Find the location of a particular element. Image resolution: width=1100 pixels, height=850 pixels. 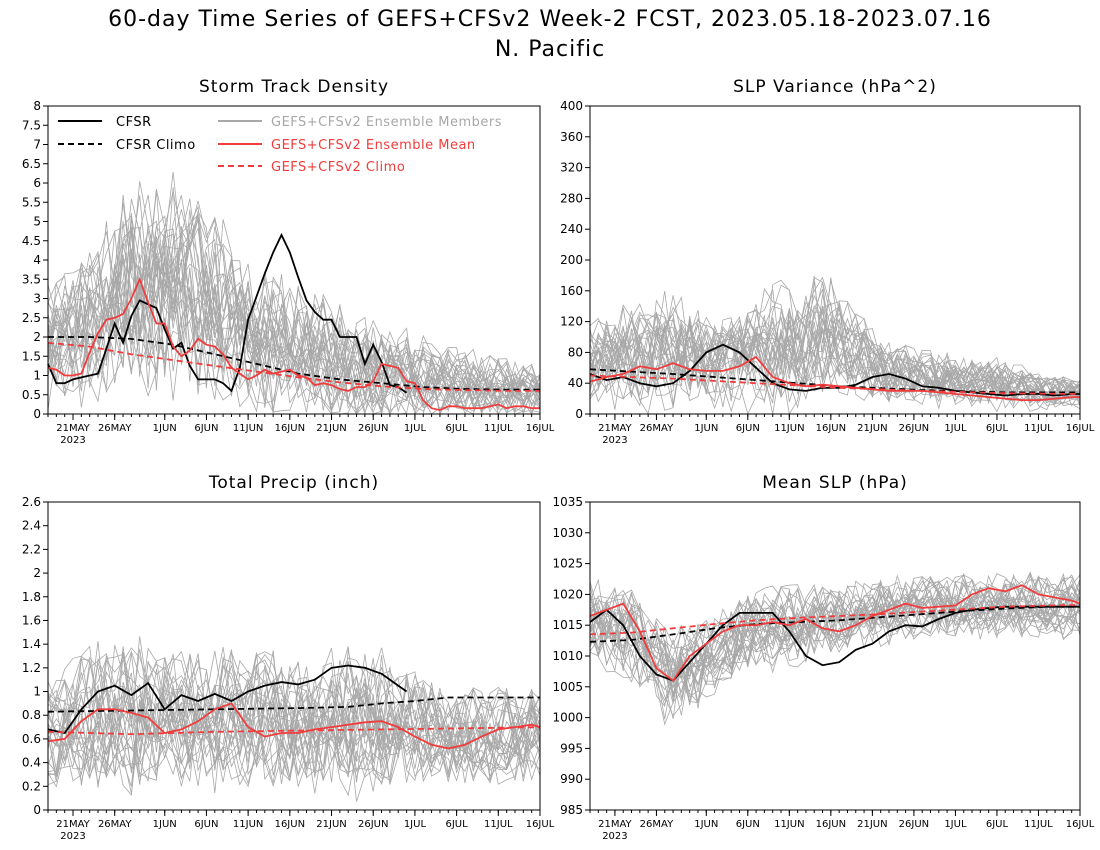

legend-label-members: GEFS+CFSv2 Ensemble Members is located at coordinates (386, 122).